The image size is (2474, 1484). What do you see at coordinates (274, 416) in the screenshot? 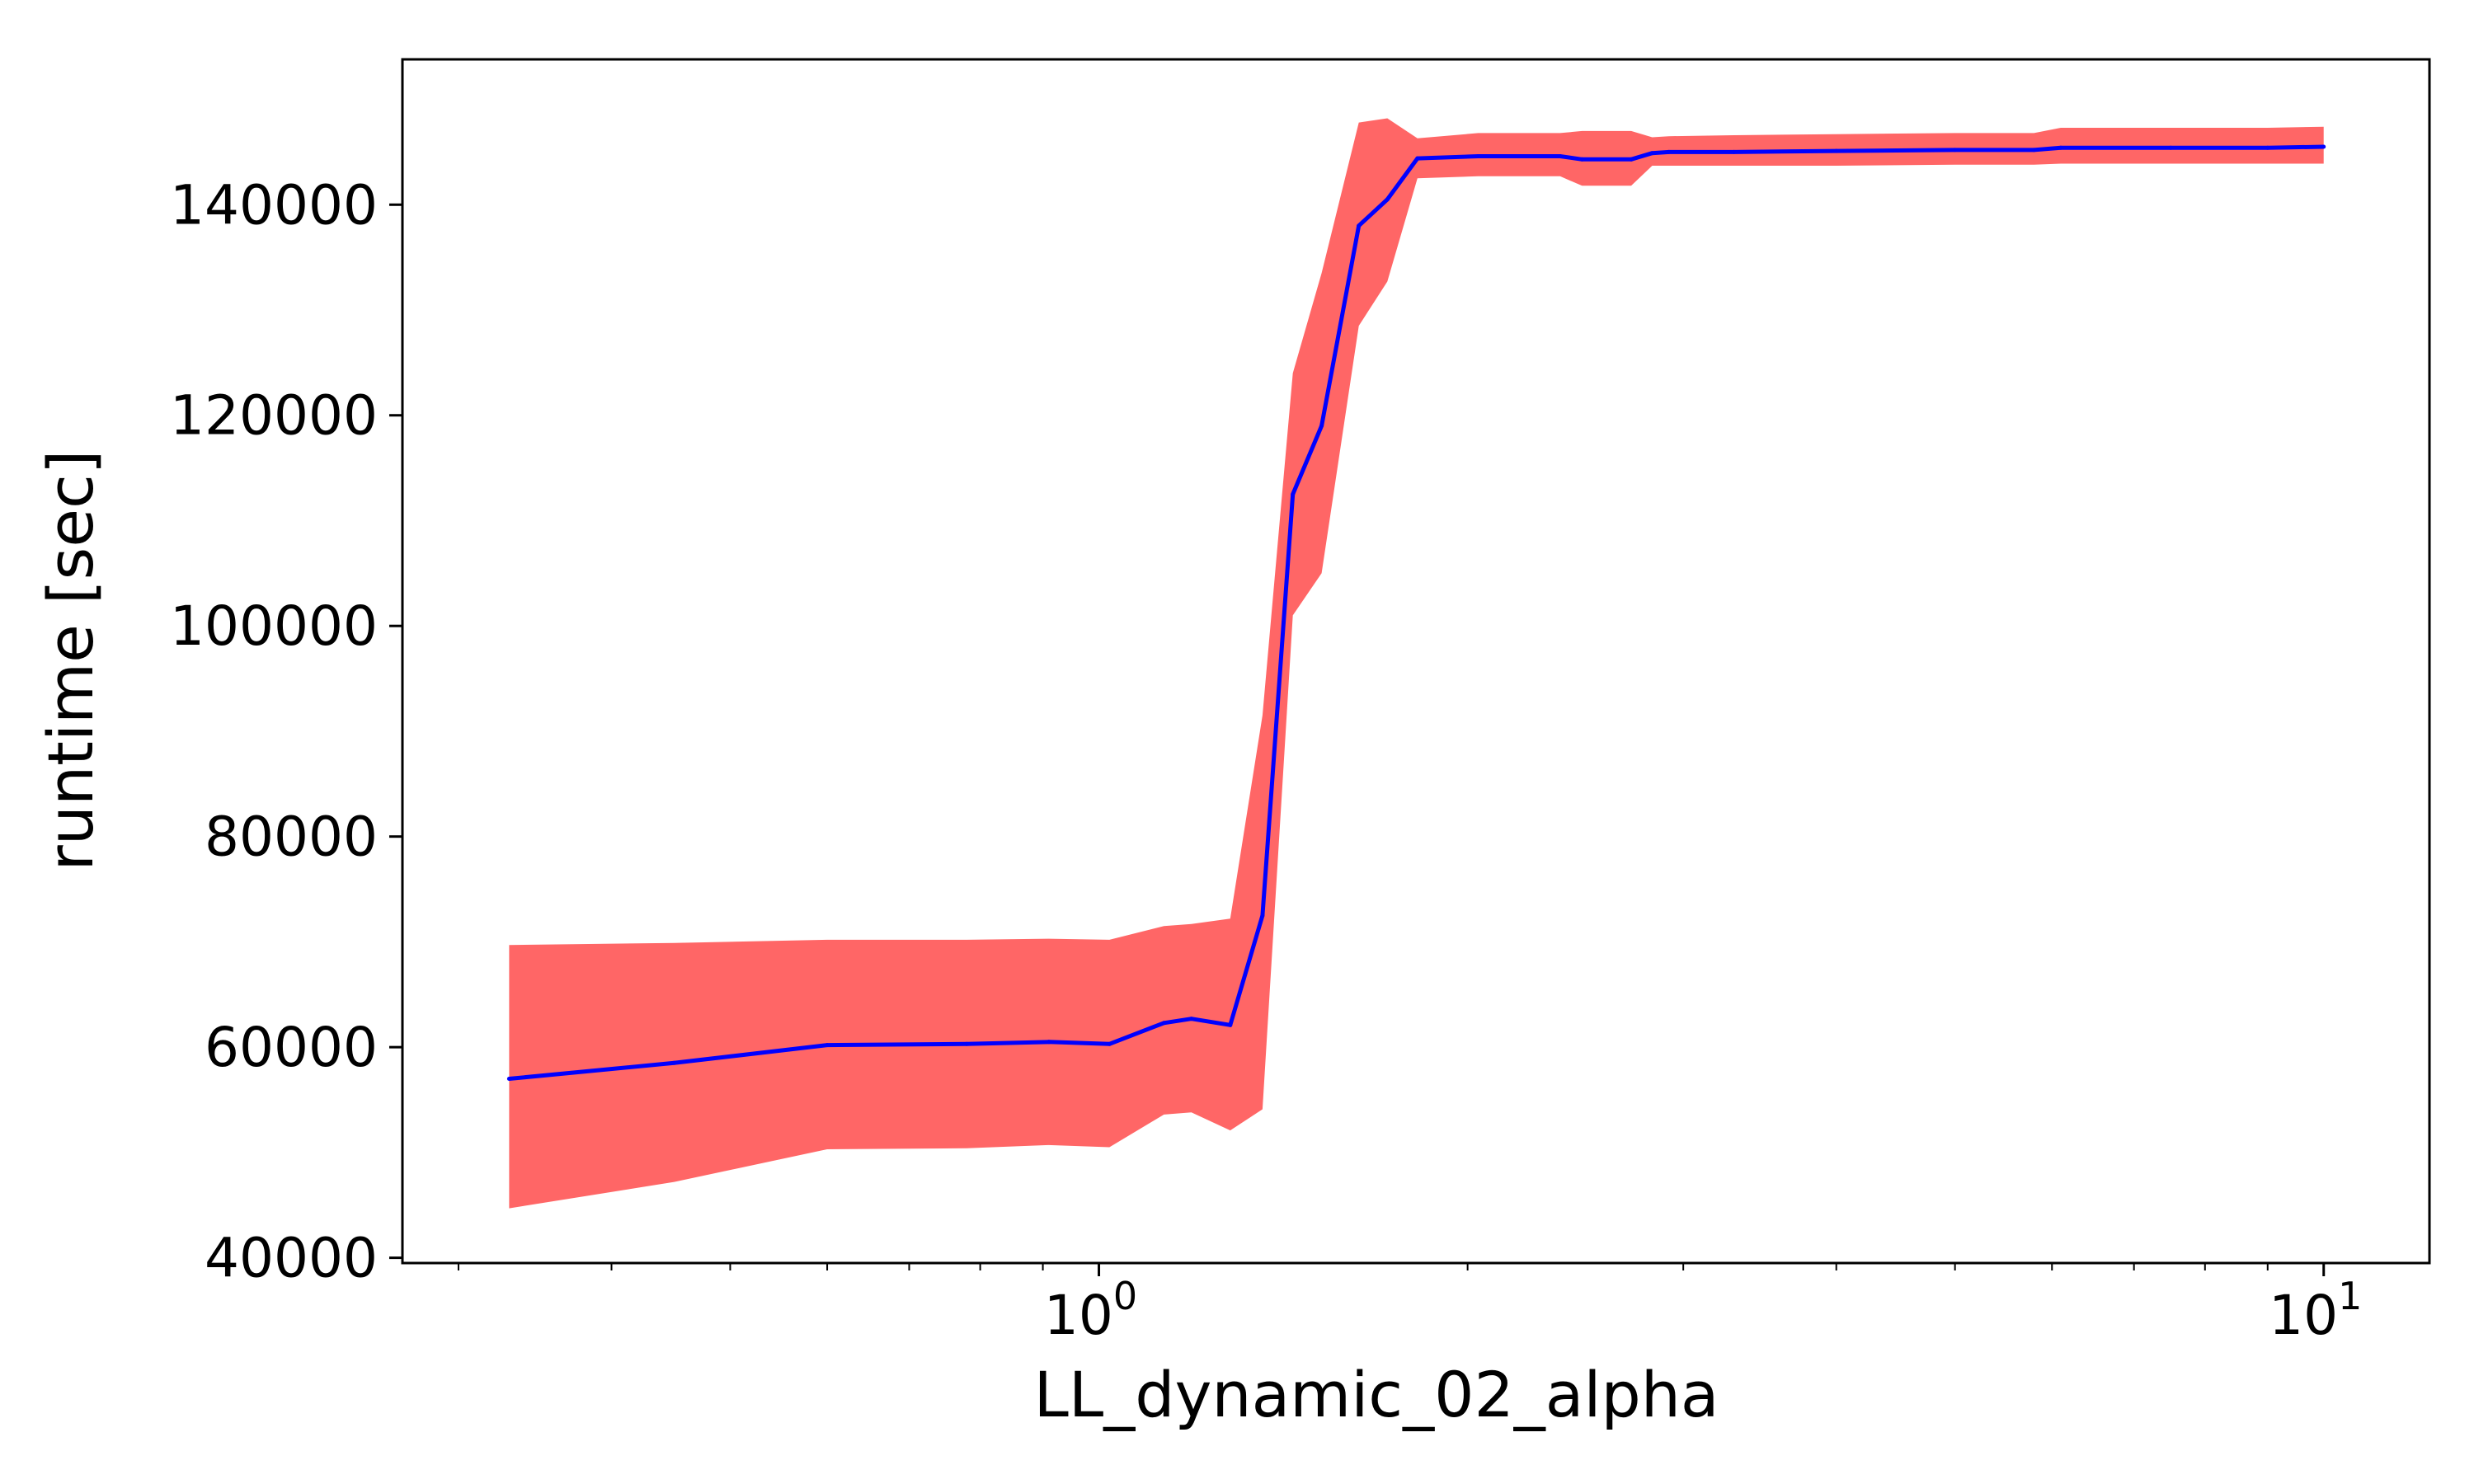
I see `y-tick-label-4: 120000` at bounding box center [274, 416].